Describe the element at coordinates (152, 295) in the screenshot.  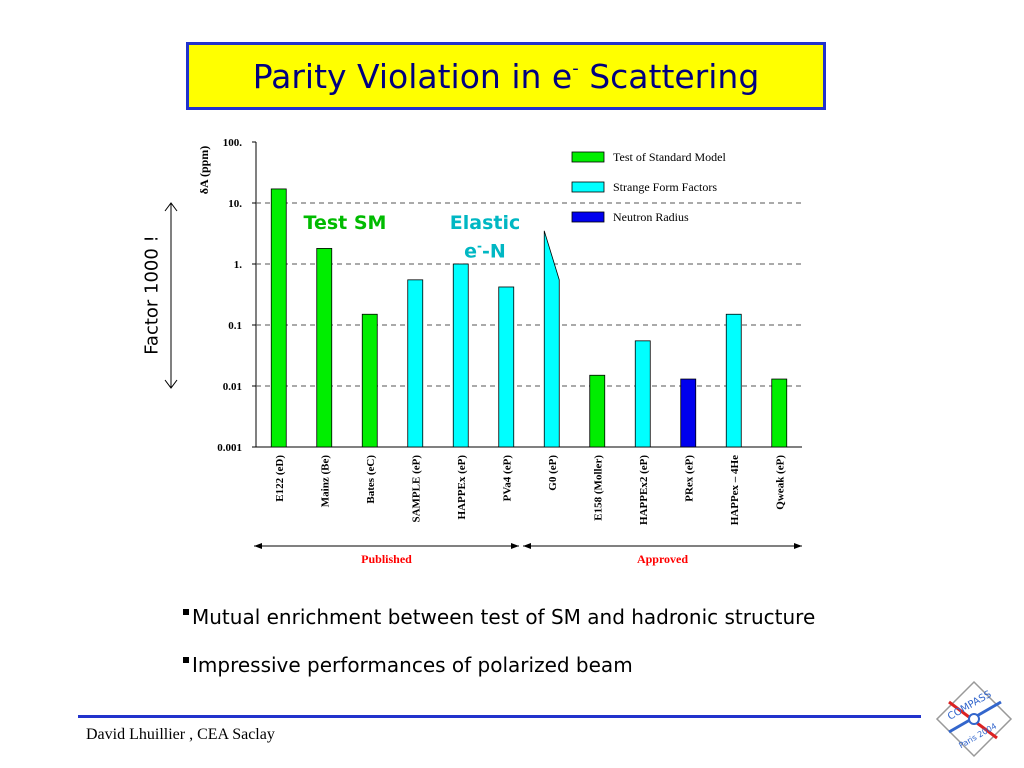
I see `factor-label-text: Factor 1000 !` at that location.